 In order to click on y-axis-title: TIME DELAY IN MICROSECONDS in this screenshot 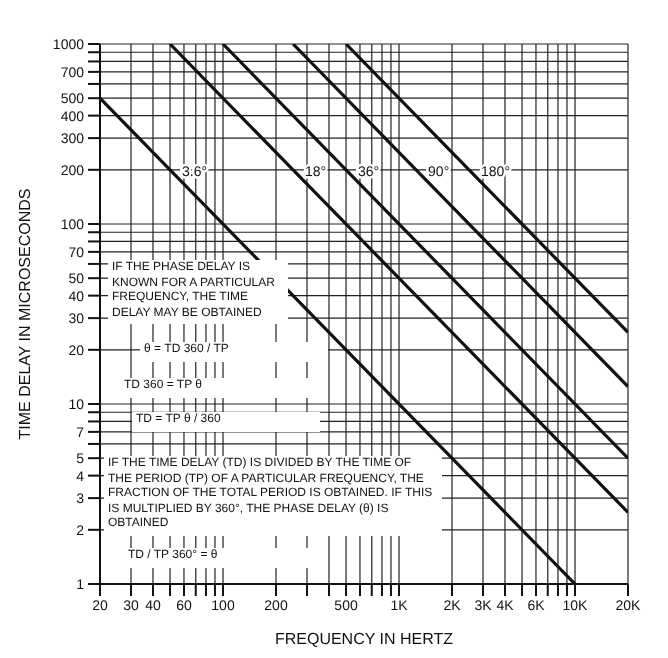, I will do `click(24, 314)`.